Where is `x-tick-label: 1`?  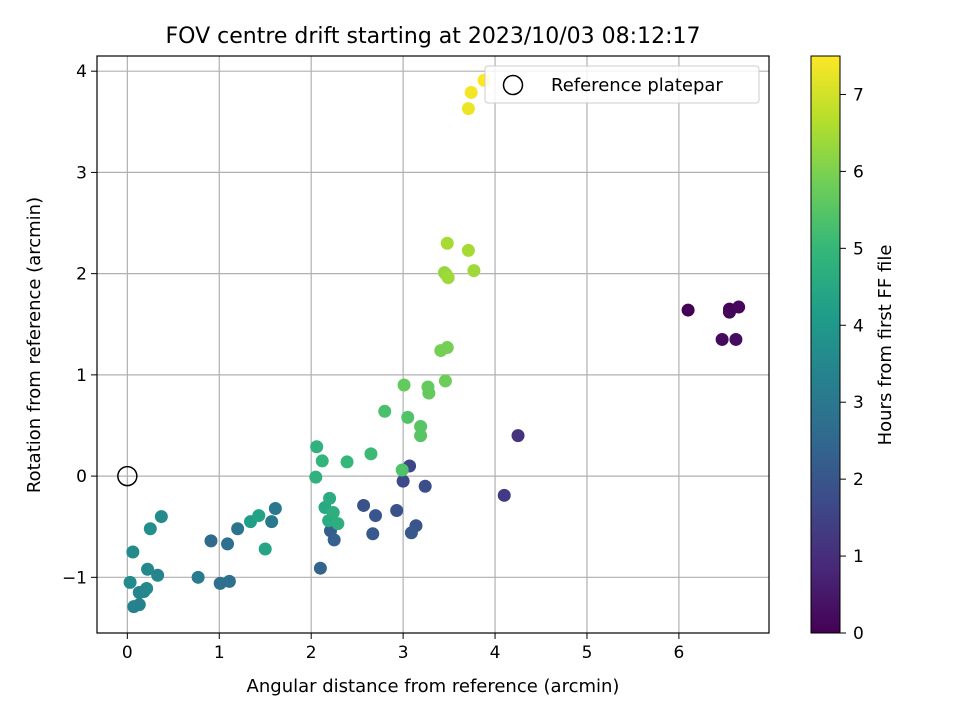
x-tick-label: 1 is located at coordinates (219, 653).